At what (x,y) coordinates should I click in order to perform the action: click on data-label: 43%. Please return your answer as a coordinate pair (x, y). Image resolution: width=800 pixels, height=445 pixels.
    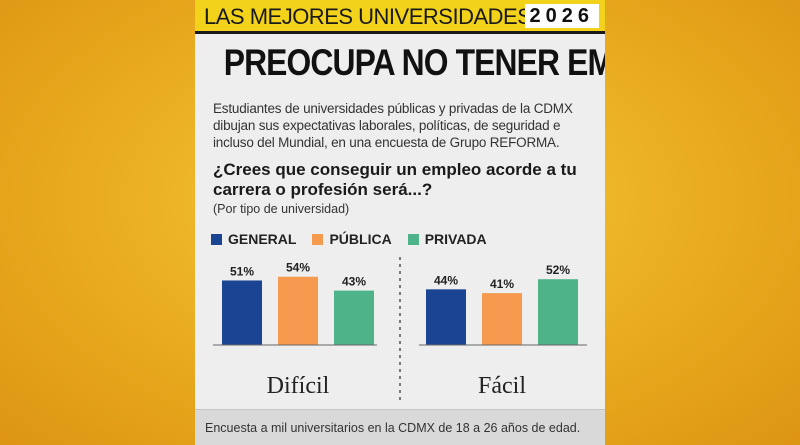
    Looking at the image, I should click on (354, 282).